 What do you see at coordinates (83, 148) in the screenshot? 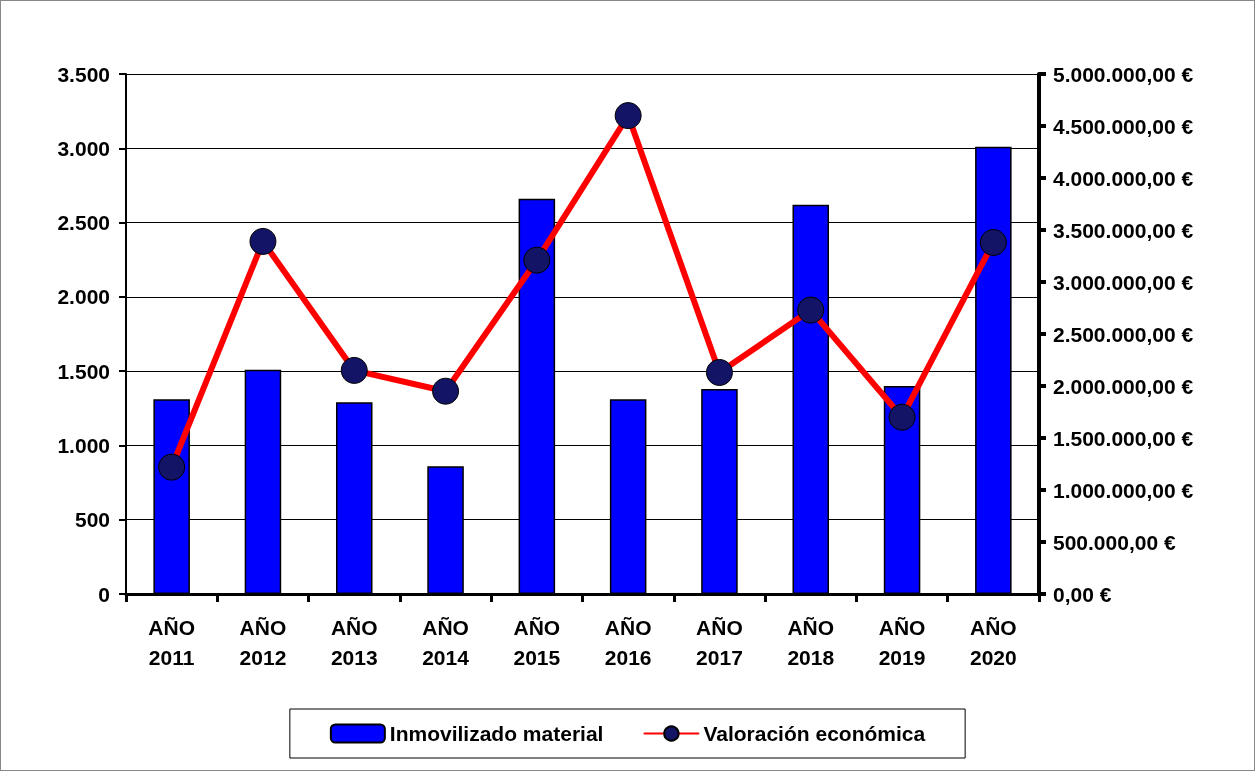
I see `y-tick-label: 3.000` at bounding box center [83, 148].